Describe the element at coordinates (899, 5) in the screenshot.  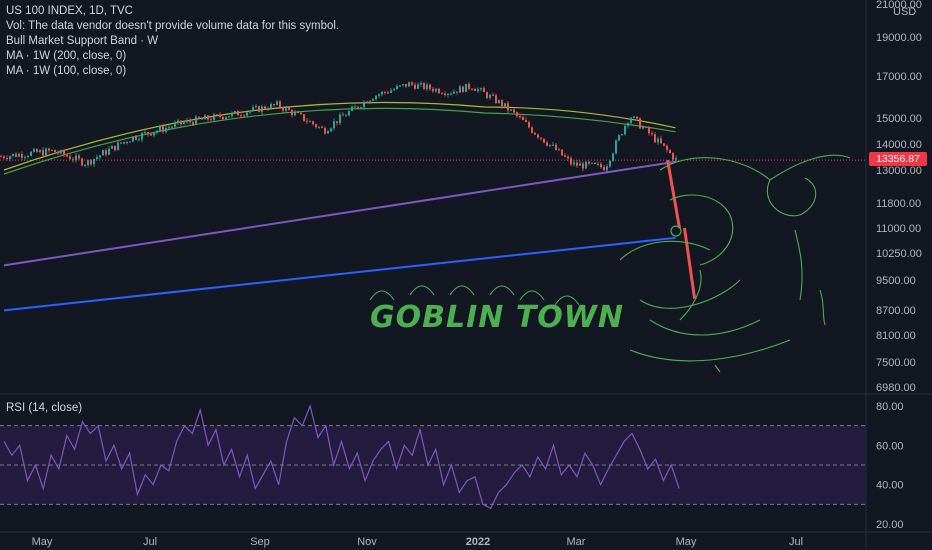
I see `price-tick-label: 21000.00` at that location.